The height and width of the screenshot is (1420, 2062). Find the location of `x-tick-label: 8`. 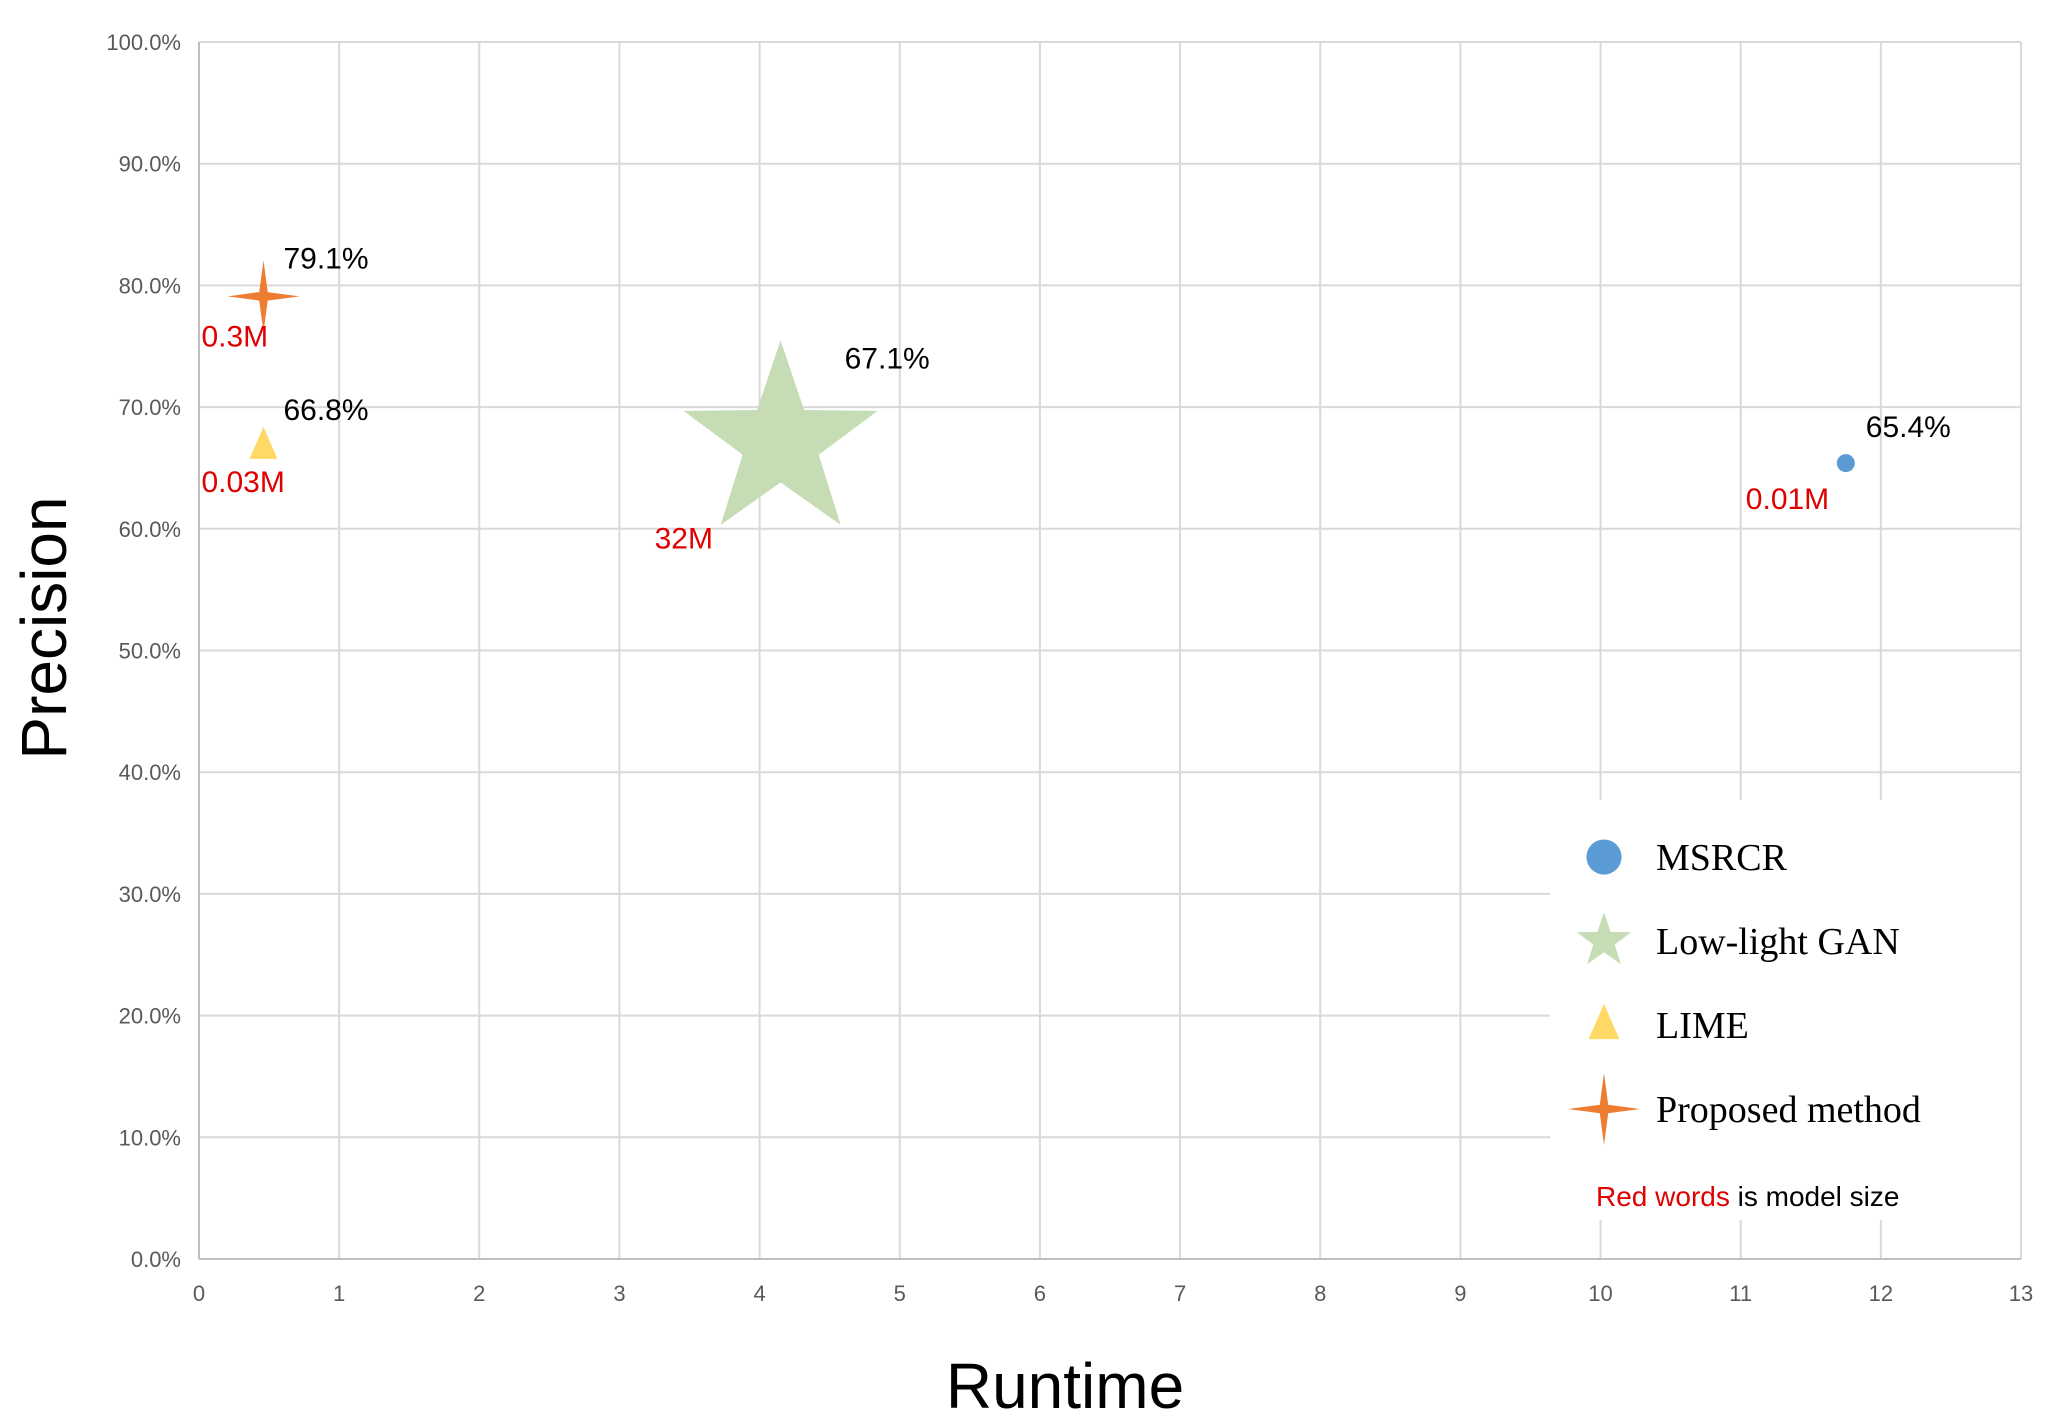

x-tick-label: 8 is located at coordinates (1320, 1293).